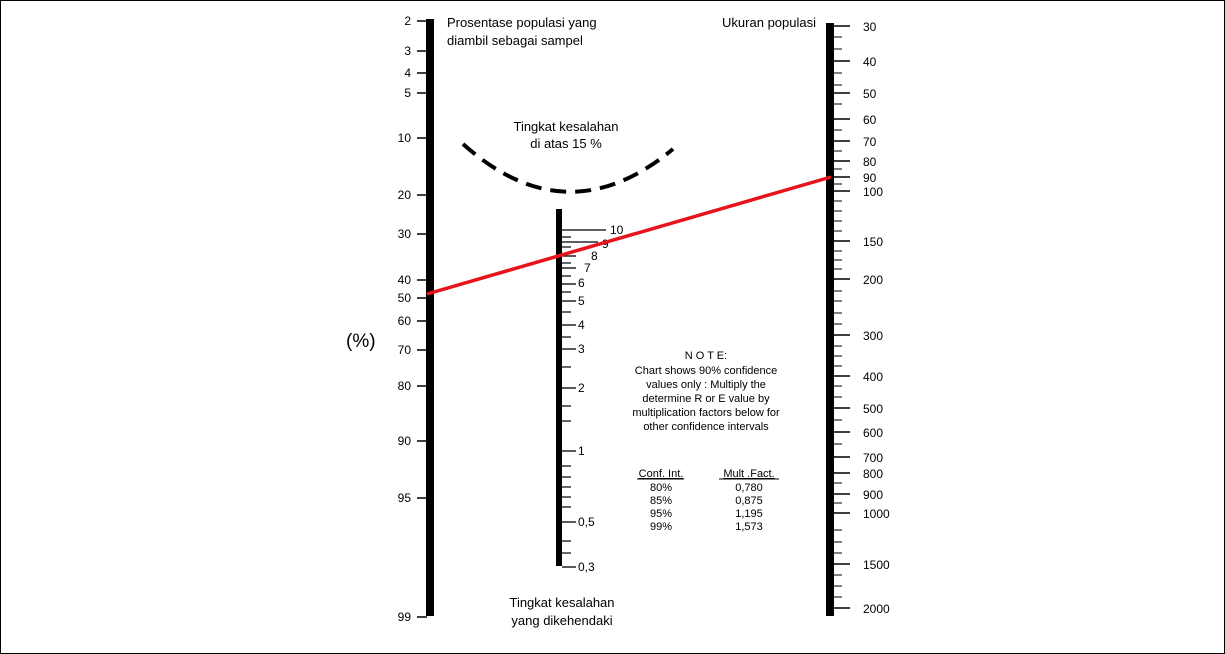  I want to click on left-axis-tick-label: 80, so click(405, 386).